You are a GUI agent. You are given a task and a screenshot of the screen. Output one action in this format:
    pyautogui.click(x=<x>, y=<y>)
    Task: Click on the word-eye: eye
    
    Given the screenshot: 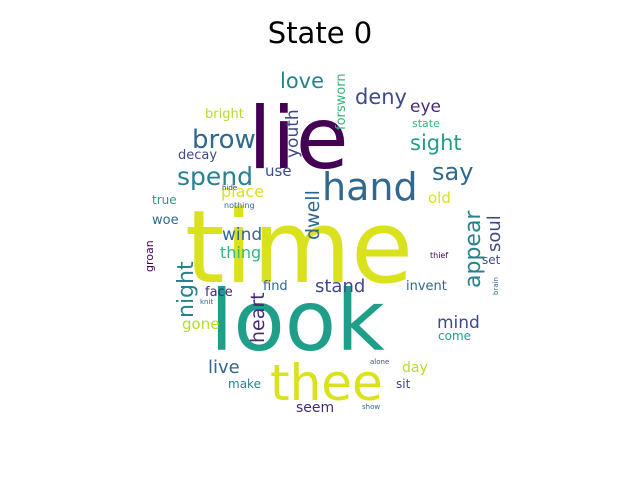 What is the action you would take?
    pyautogui.click(x=425, y=107)
    